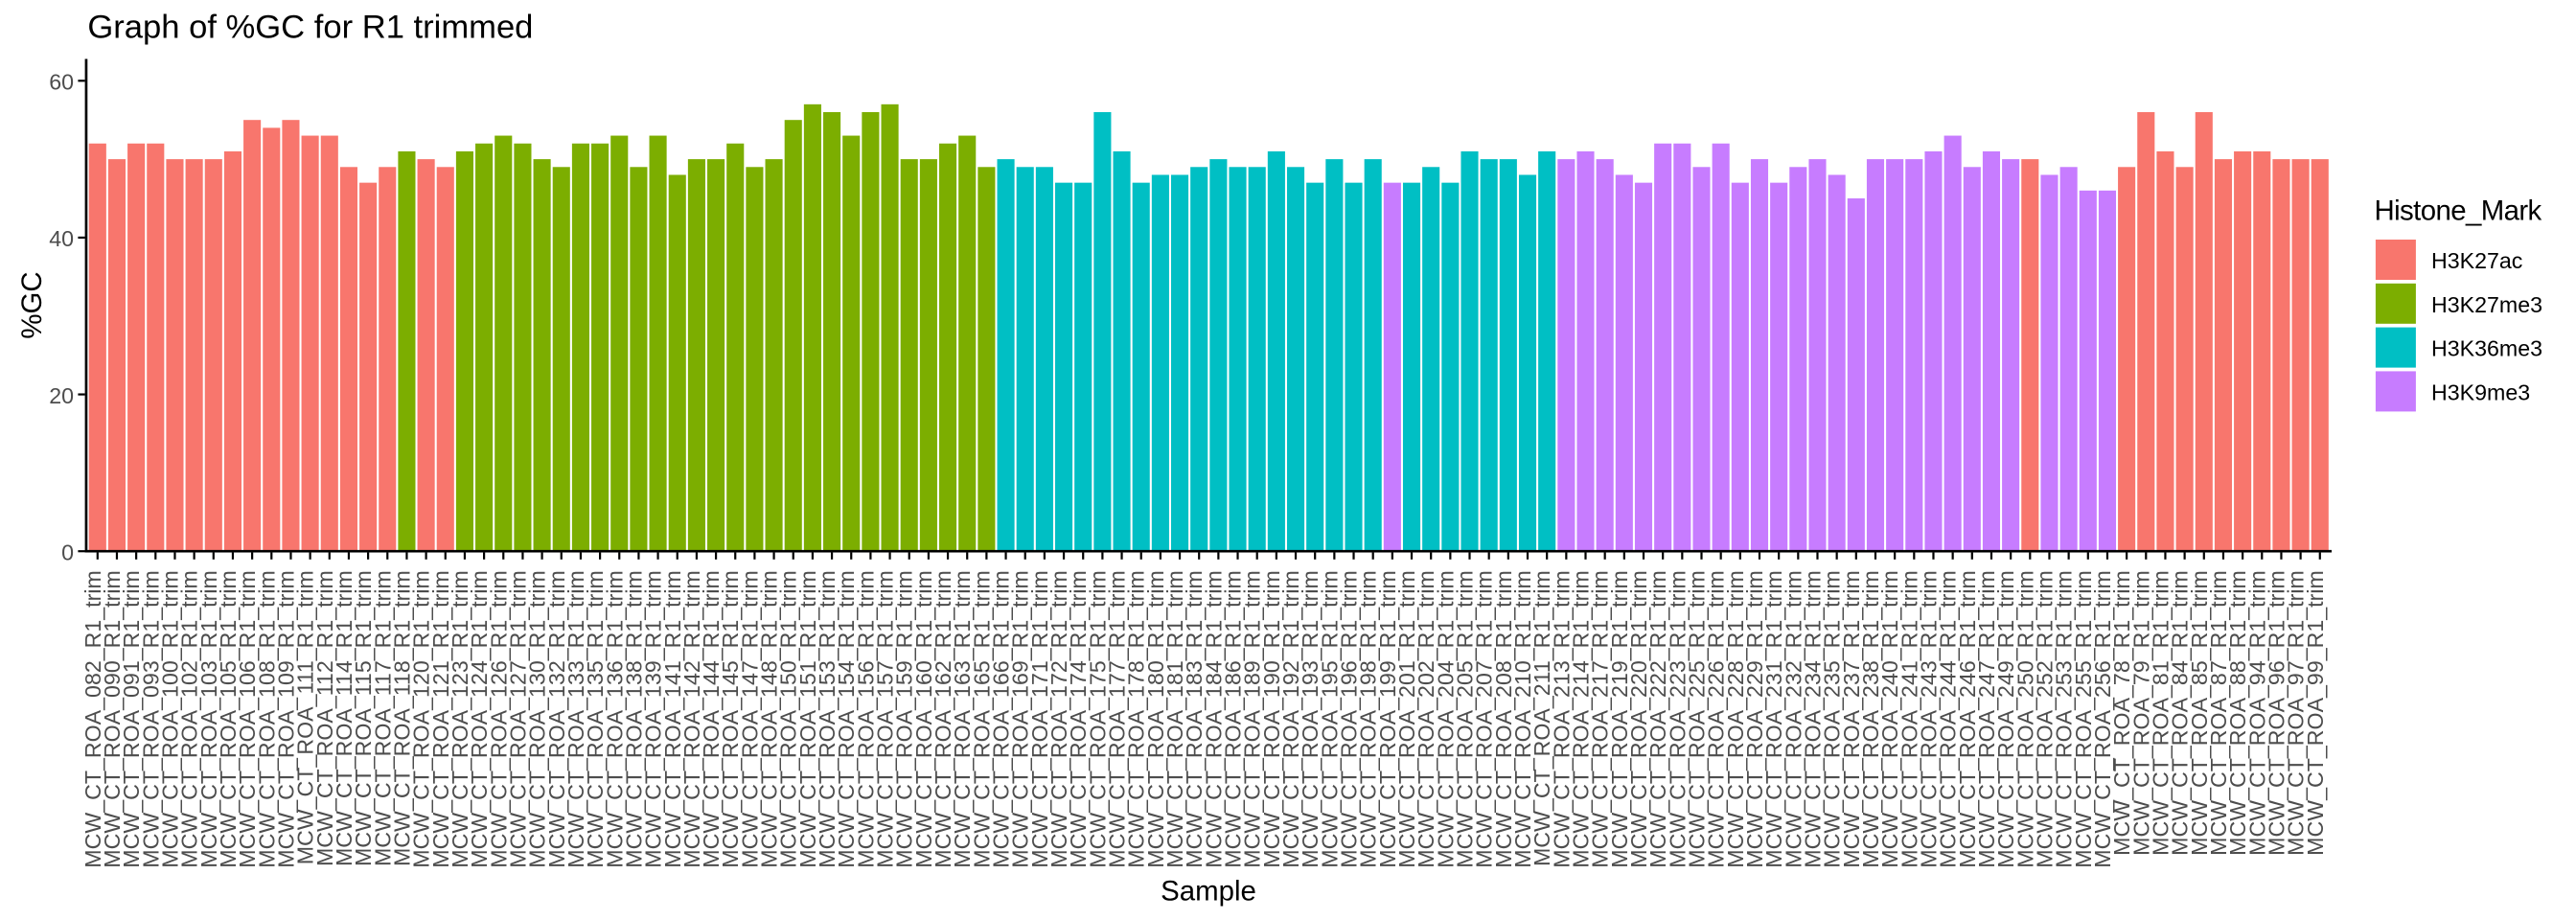  I want to click on svg-text: MCW_CT_ROA_252_R1_trim, so click(2044, 719).